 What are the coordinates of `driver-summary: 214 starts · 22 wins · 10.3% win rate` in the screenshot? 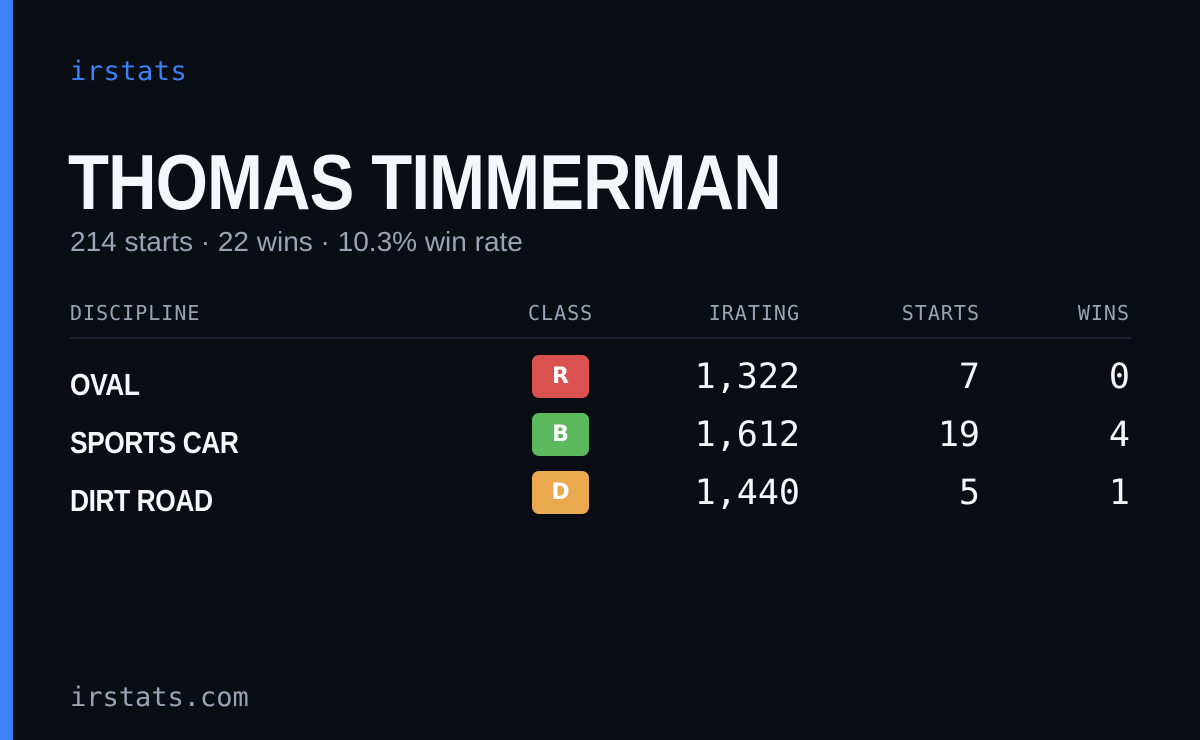 It's located at (296, 241).